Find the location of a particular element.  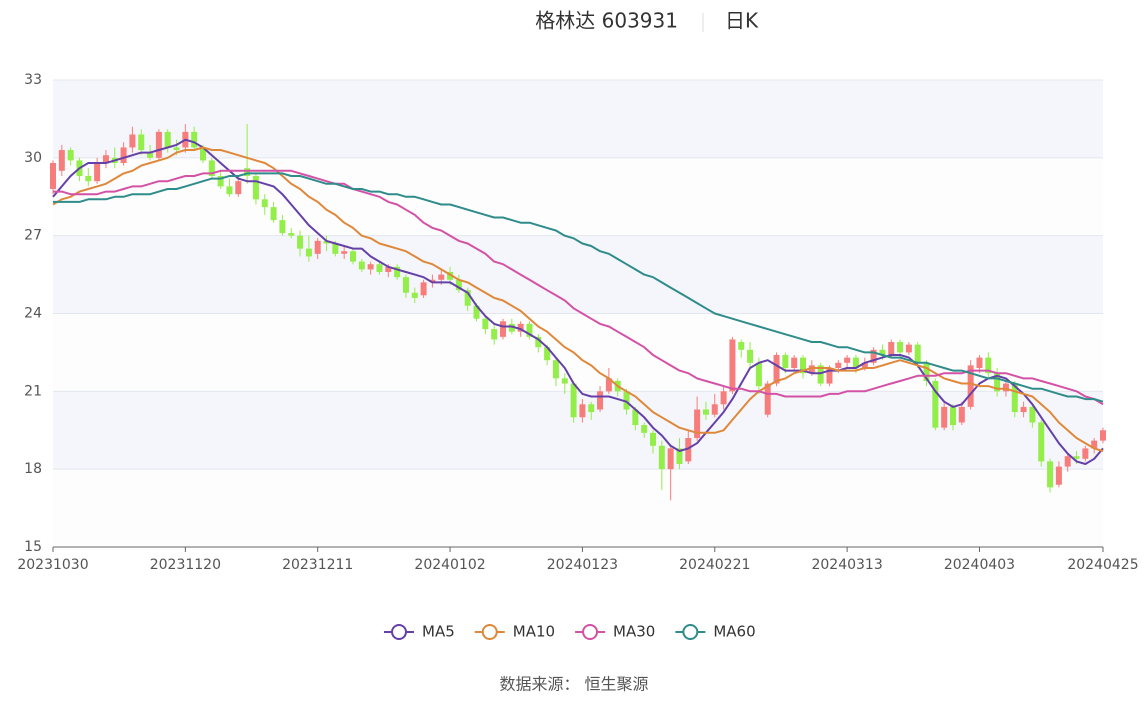

x-tick-label: 20240221 is located at coordinates (714, 565).